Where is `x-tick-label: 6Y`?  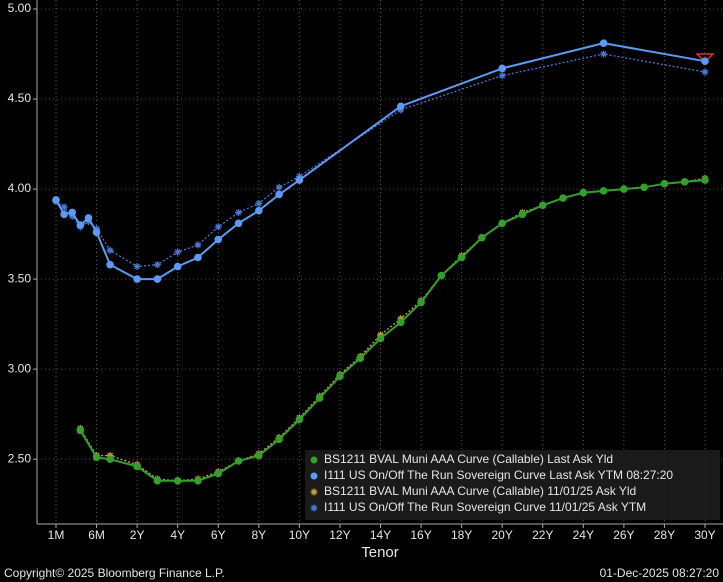
x-tick-label: 6Y is located at coordinates (218, 535).